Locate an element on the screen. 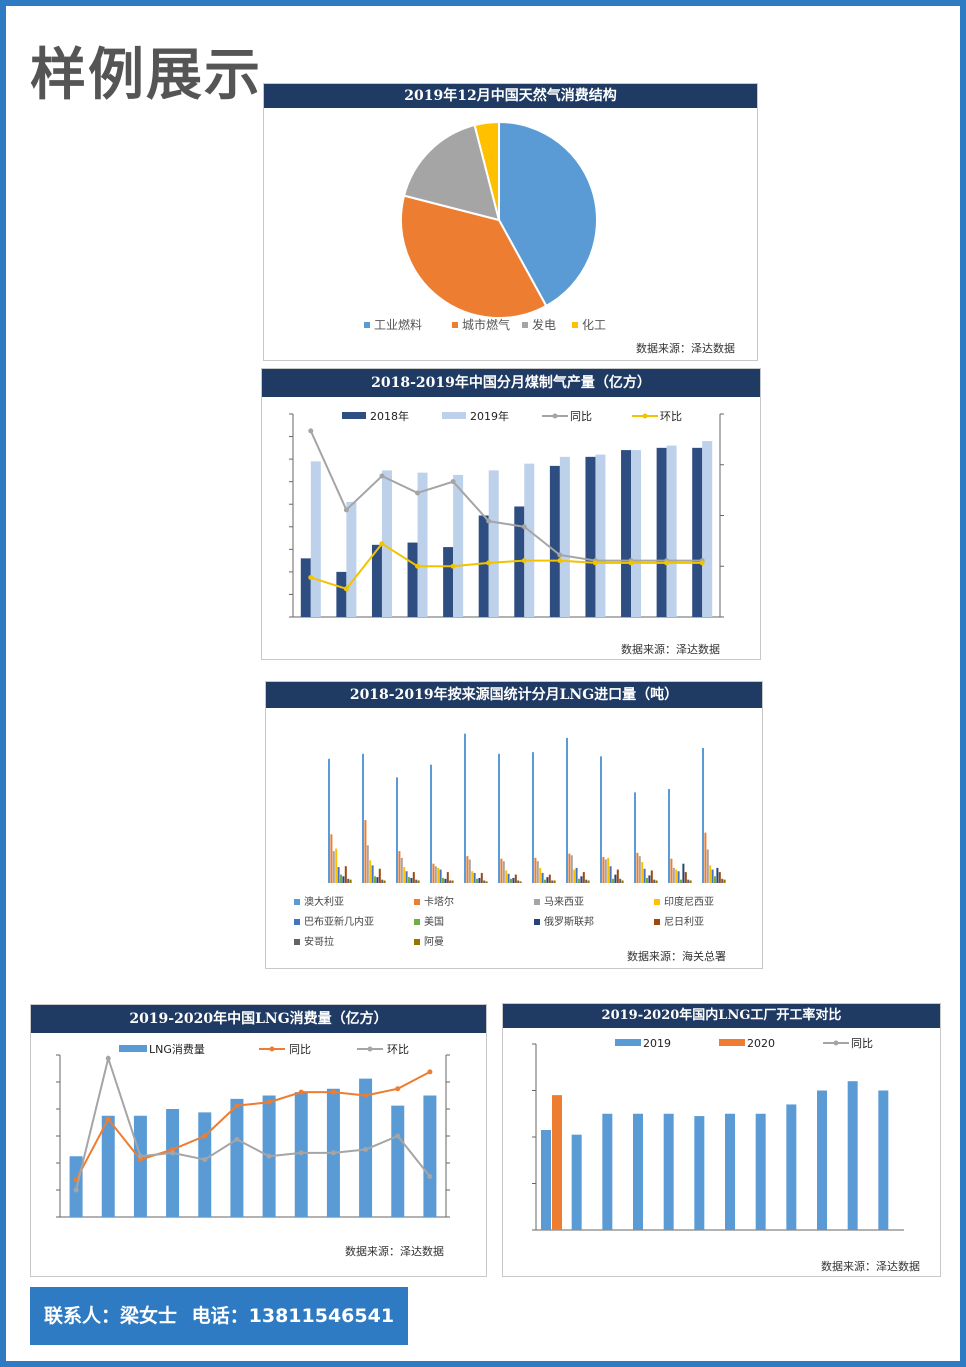 The image size is (966, 1367). legend-label: 2019年 is located at coordinates (489, 416).